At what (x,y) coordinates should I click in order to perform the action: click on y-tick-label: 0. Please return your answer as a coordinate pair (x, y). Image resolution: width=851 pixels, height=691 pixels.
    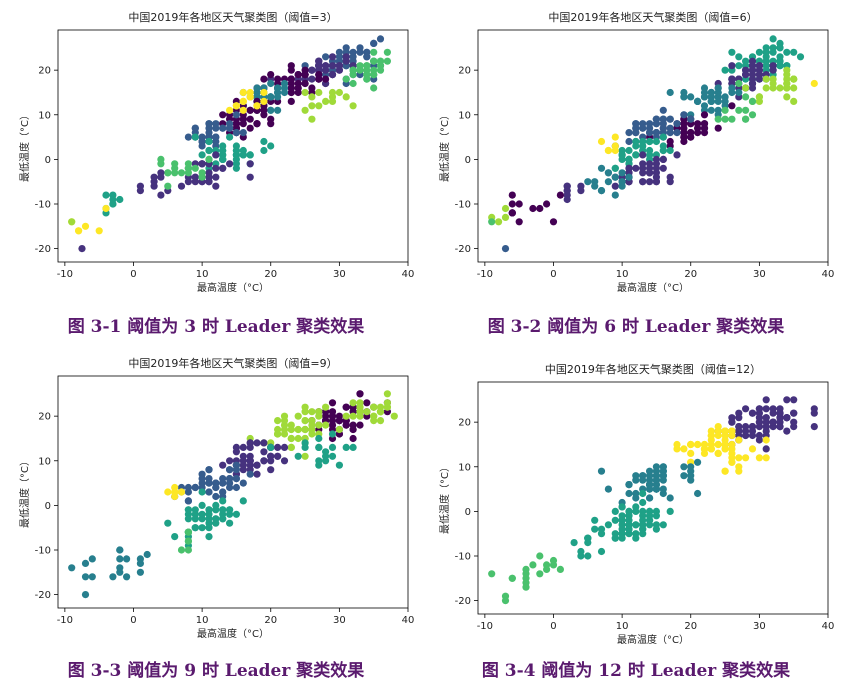
    Looking at the image, I should click on (468, 512).